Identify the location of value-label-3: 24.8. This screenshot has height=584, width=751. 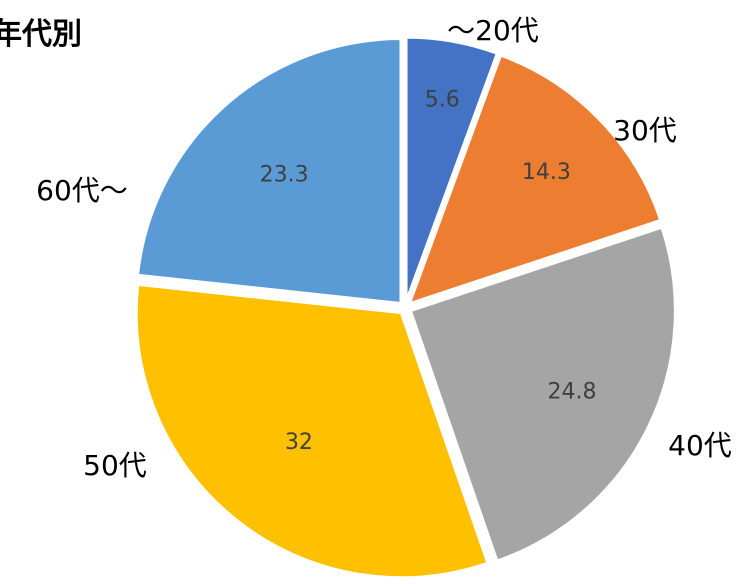
(571, 391).